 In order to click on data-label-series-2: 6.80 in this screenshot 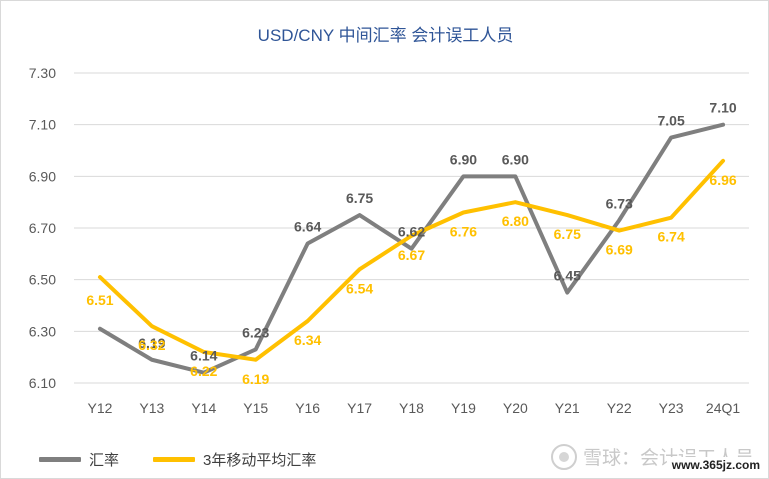, I will do `click(515, 221)`.